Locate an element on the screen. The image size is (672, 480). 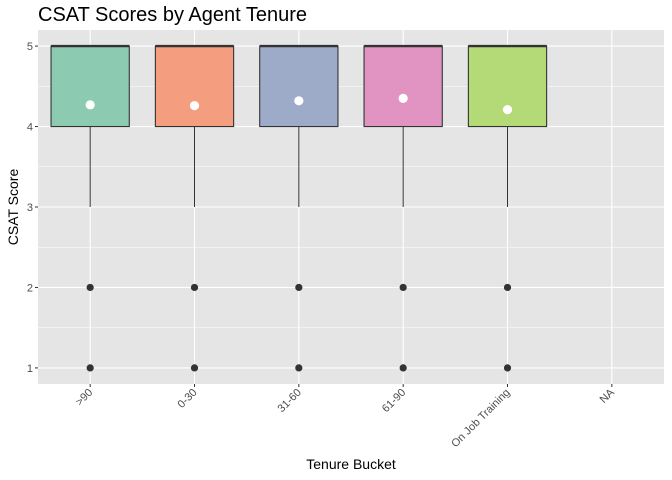
x-tick-label: On Job Training is located at coordinates (480, 418).